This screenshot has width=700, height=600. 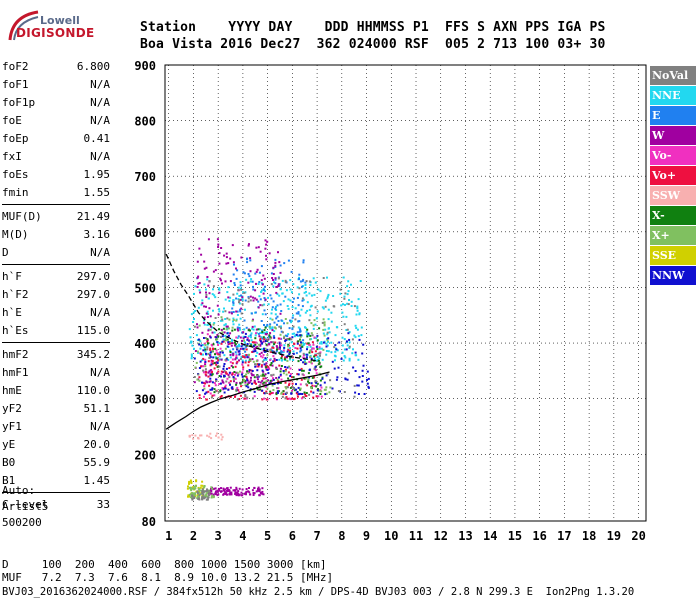 What do you see at coordinates (247, 400) in the screenshot?
I see `profile-curve` at bounding box center [247, 400].